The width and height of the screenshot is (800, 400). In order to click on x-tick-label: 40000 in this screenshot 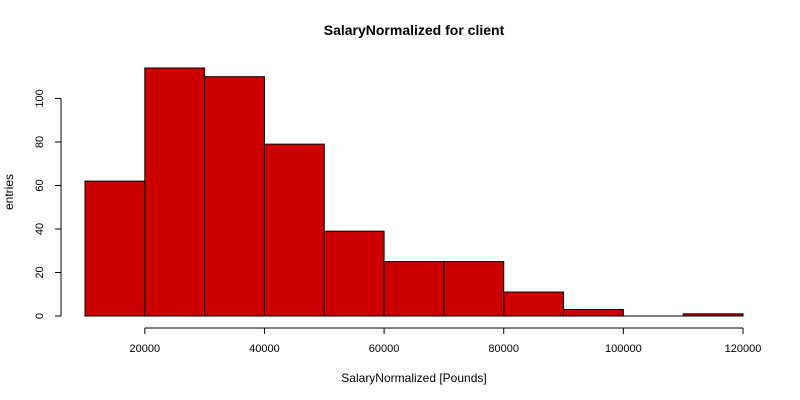, I will do `click(264, 349)`.